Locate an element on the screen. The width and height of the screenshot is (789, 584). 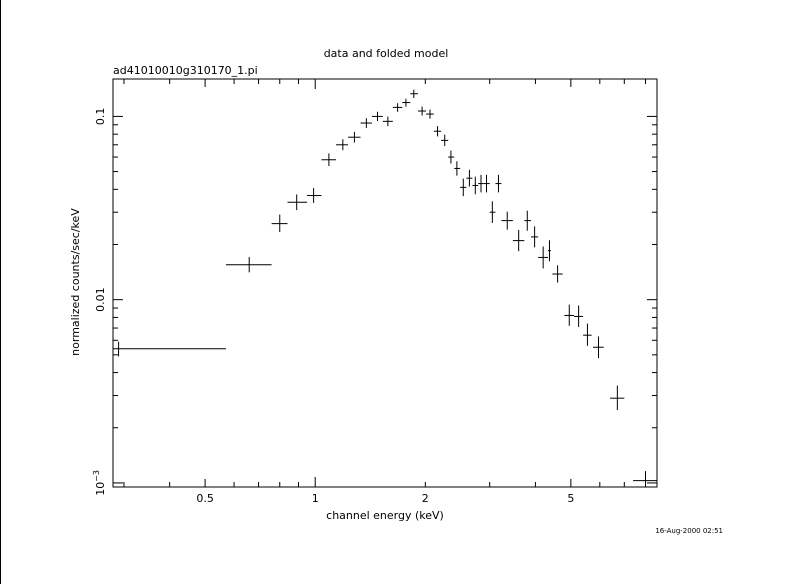
y-tick-label: 0.01 is located at coordinates (100, 299).